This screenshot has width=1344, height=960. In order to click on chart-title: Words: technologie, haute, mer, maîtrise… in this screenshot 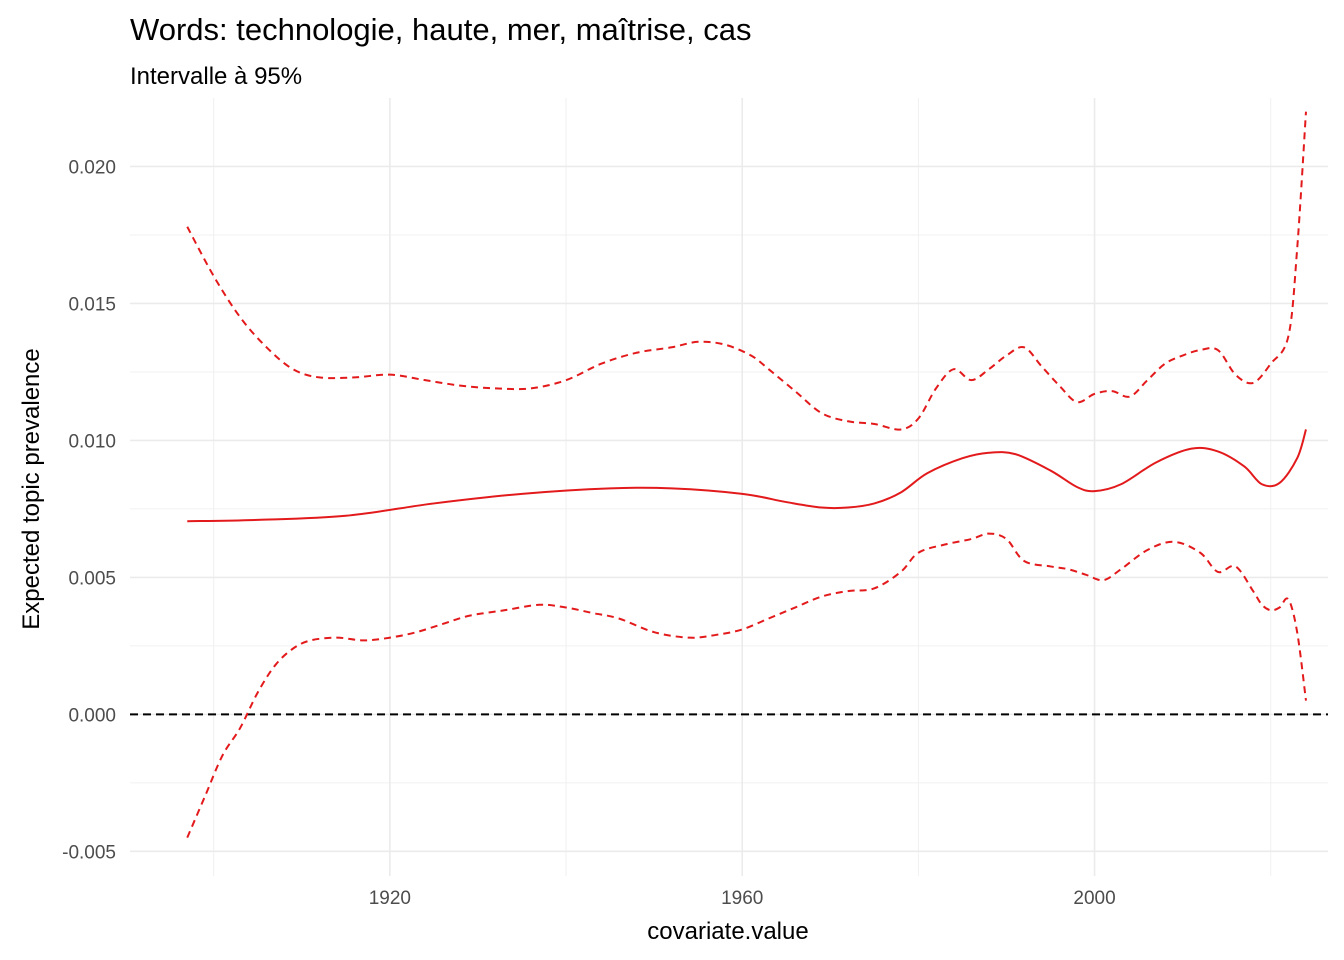, I will do `click(440, 29)`.